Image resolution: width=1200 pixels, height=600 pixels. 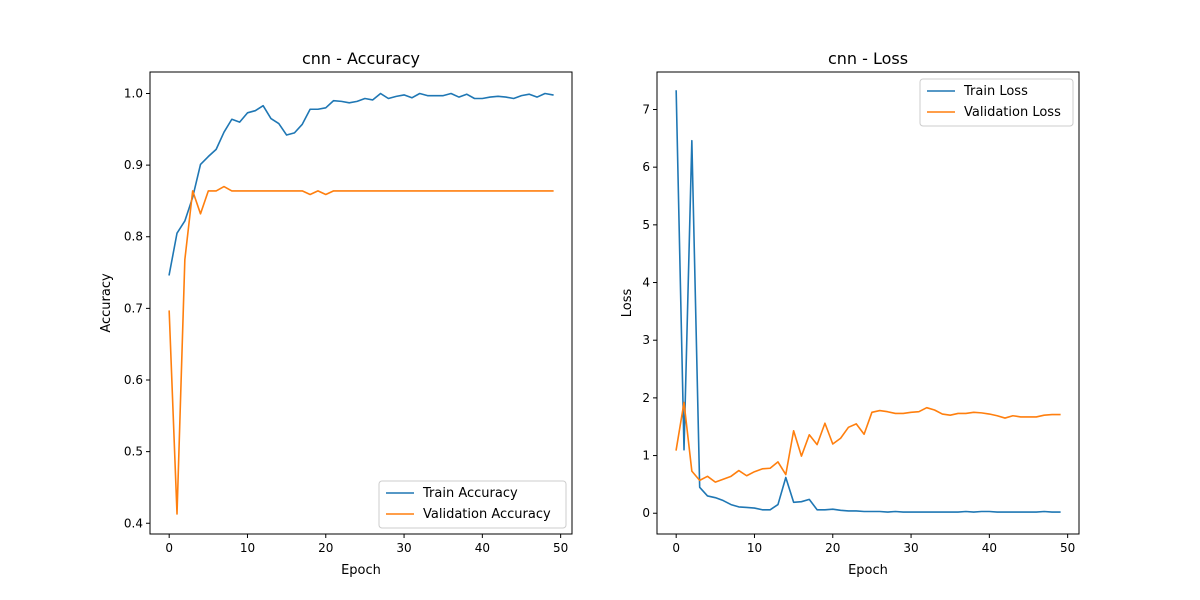 What do you see at coordinates (646, 398) in the screenshot?
I see `loss-y-tick-label: 2` at bounding box center [646, 398].